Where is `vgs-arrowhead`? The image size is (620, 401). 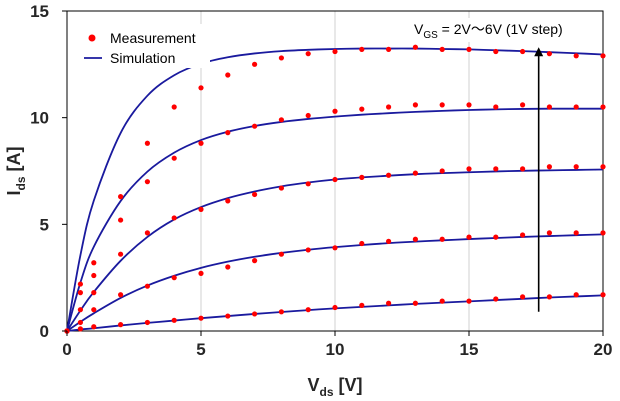 vgs-arrowhead is located at coordinates (539, 52).